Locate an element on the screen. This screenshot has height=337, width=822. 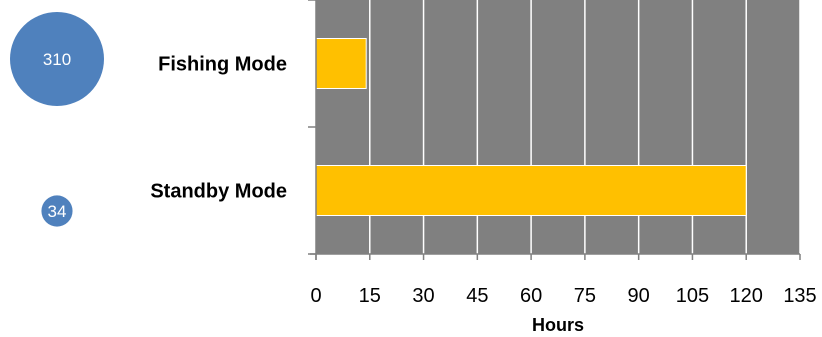
bubble-fishing-mode is located at coordinates (57, 59).